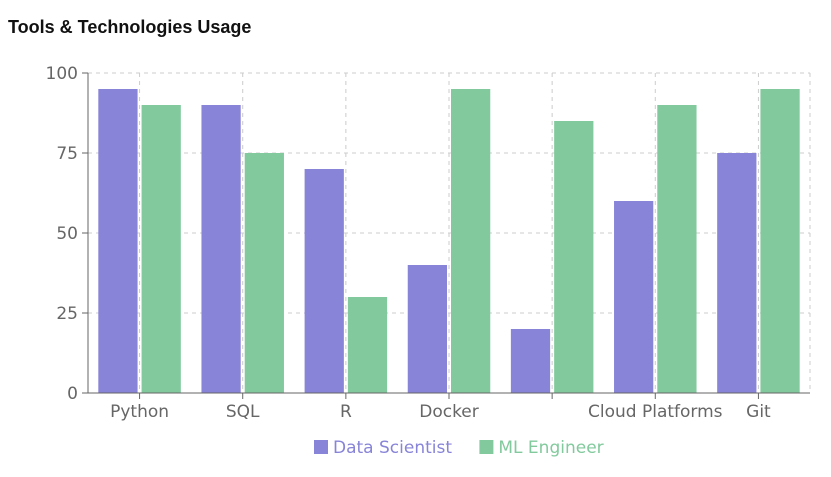  I want to click on x-tick-label: R, so click(346, 412).